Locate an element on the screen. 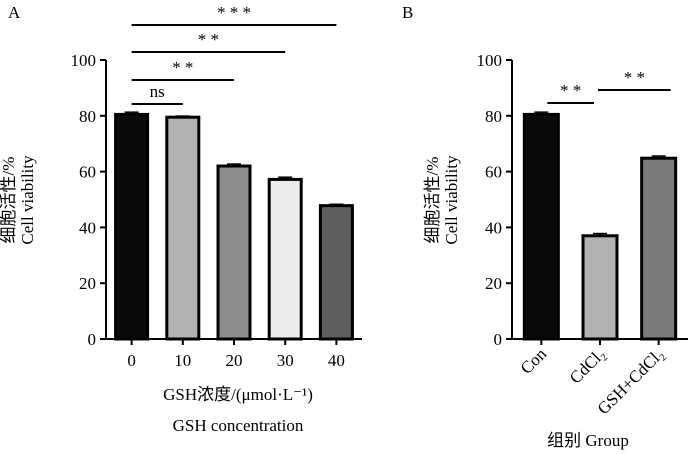 This screenshot has width=700, height=454. significance-label: ns is located at coordinates (157, 91).